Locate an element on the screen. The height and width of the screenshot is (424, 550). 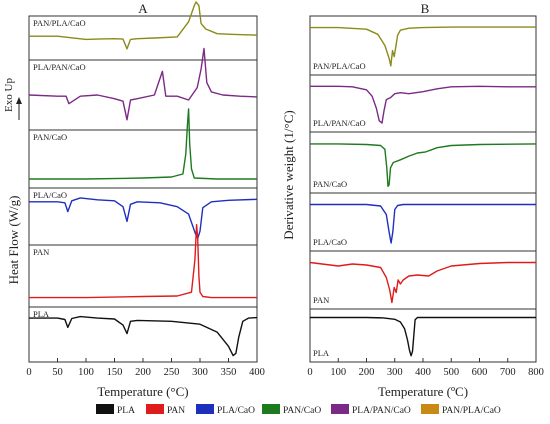
legend-label: PAN is located at coordinates (176, 411).